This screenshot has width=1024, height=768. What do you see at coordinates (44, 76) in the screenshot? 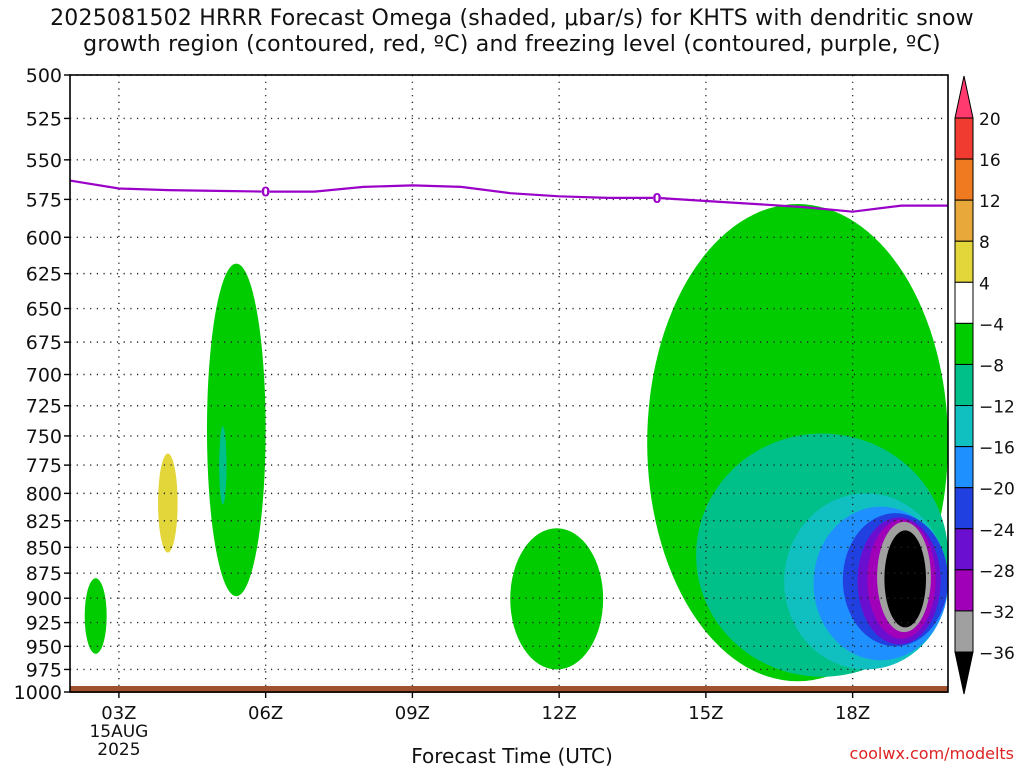
I see `y-tick-label: 500` at bounding box center [44, 76].